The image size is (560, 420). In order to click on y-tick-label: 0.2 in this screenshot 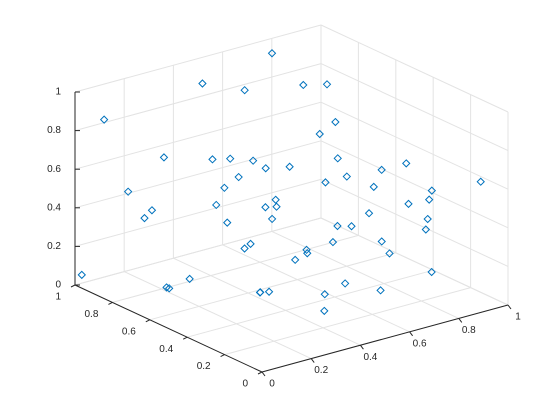, I will do `click(204, 366)`.